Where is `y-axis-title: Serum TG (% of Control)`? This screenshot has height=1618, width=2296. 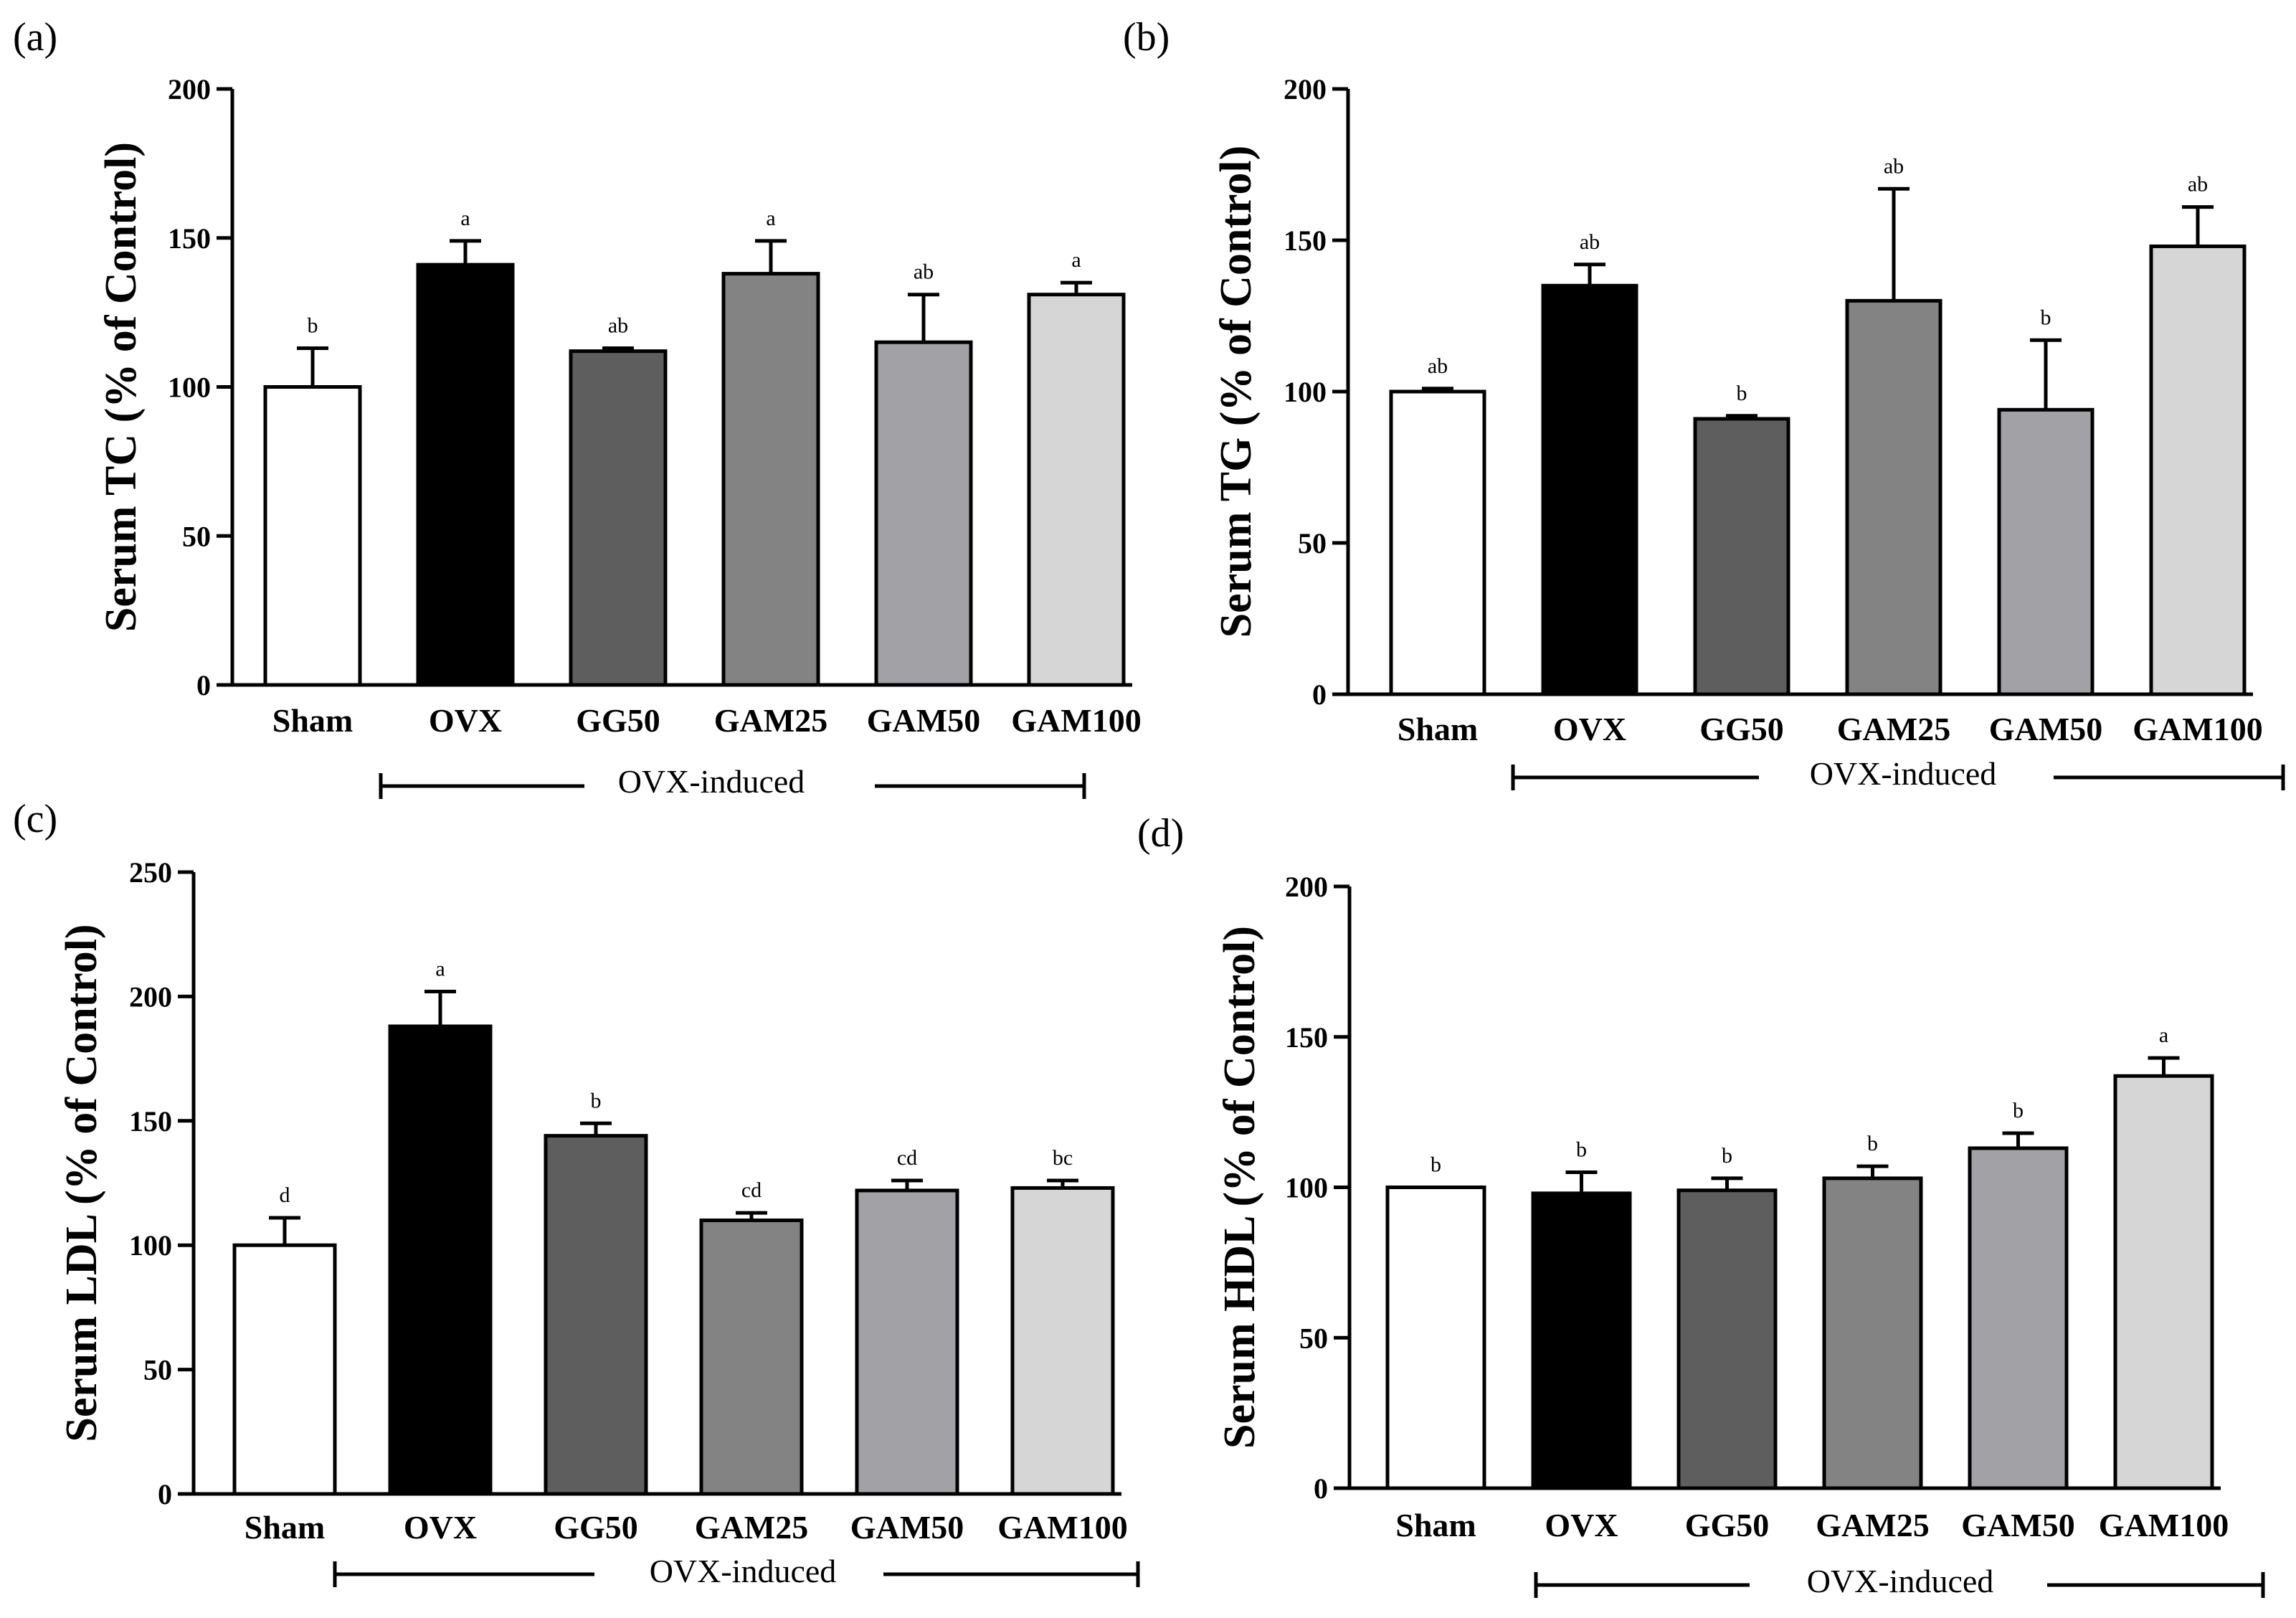 y-axis-title: Serum TG (% of Control) is located at coordinates (1237, 392).